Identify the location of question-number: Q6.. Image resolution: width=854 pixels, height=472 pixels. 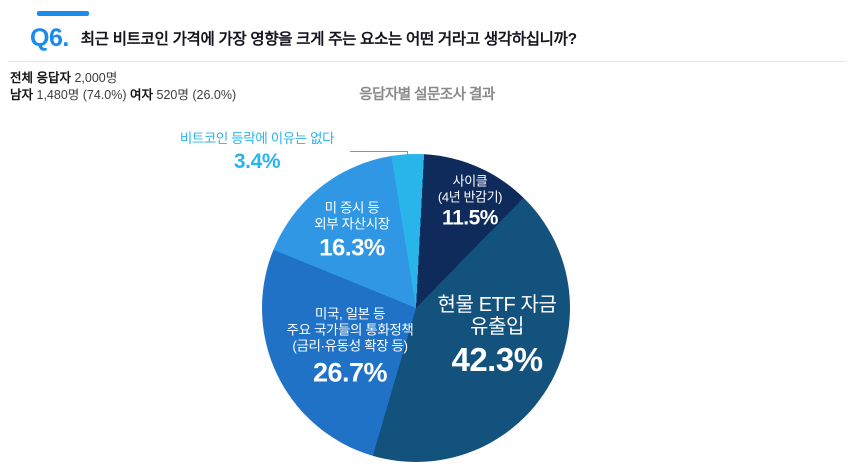
(49, 38).